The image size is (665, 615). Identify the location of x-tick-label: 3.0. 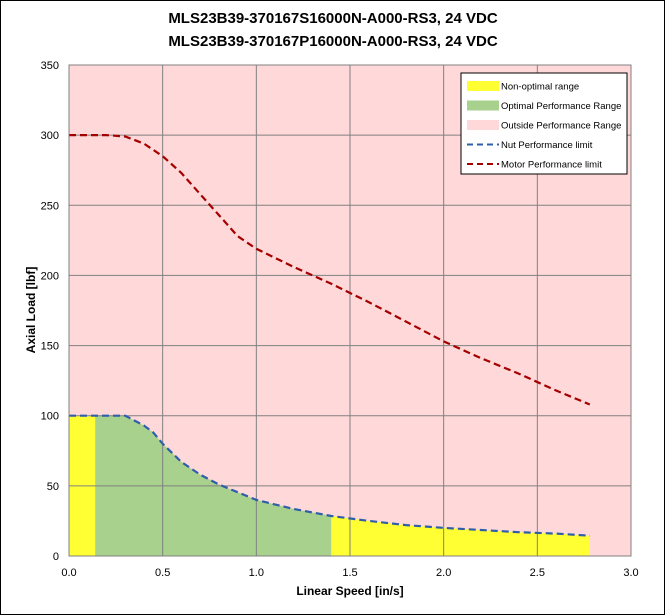
(630, 573).